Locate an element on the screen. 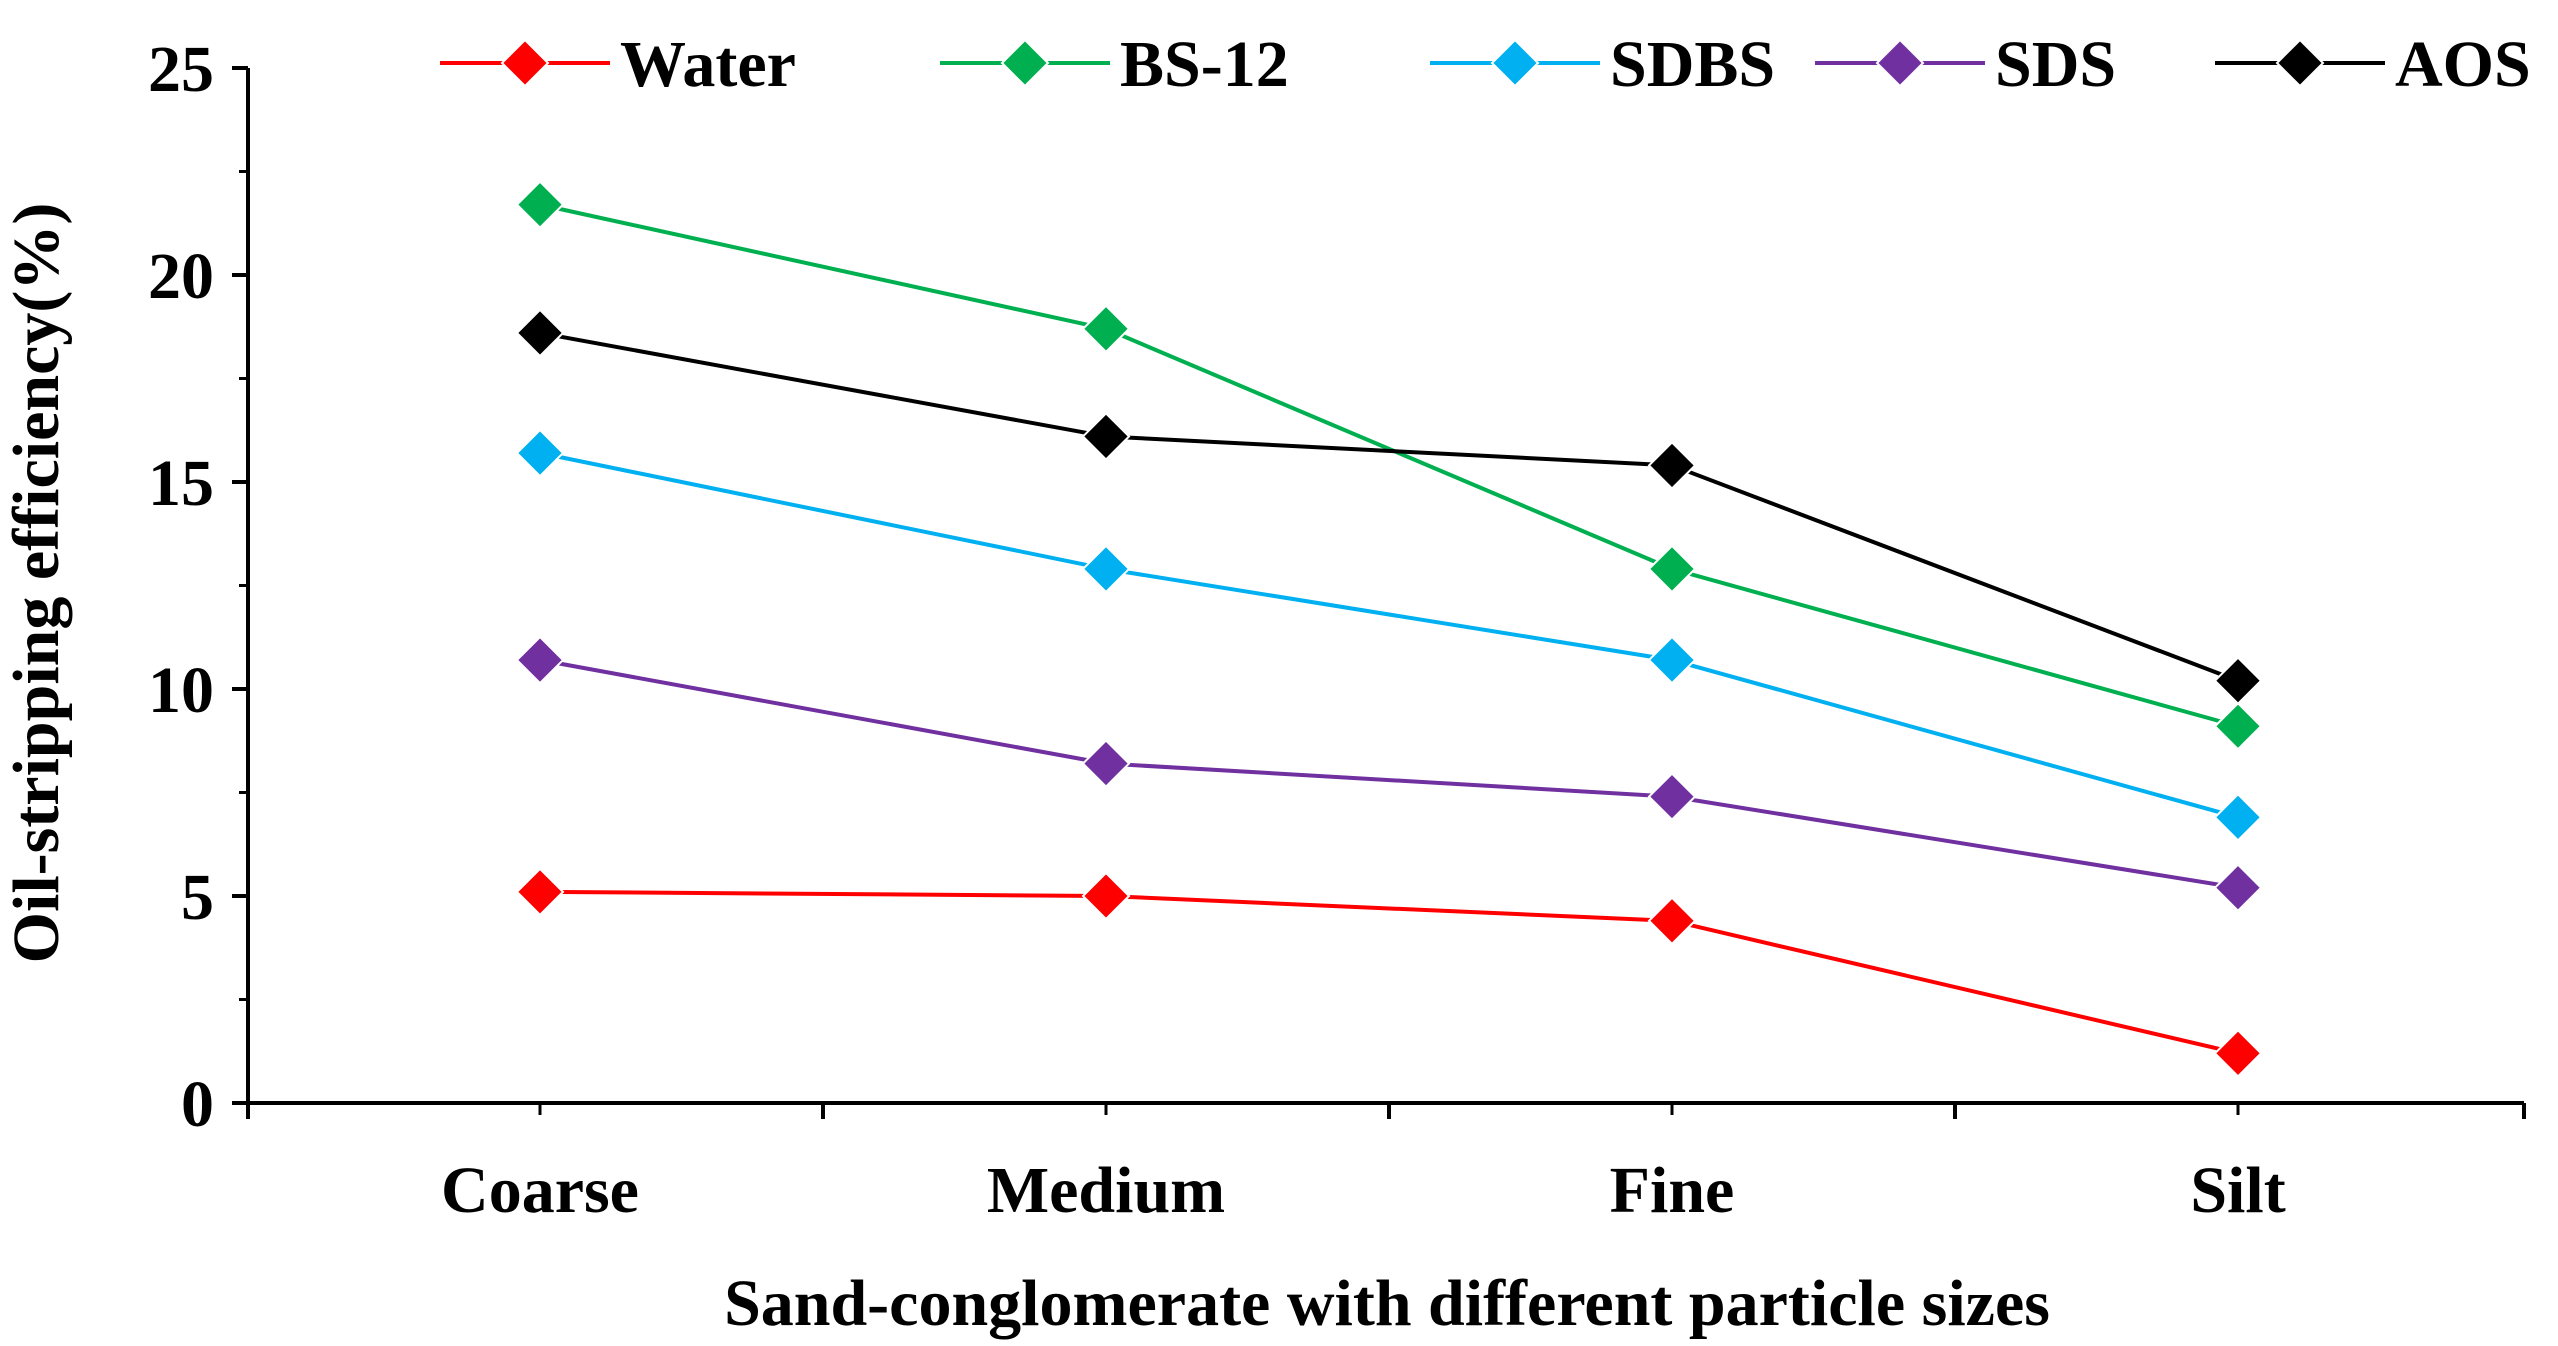 The image size is (2558, 1346). legend-entry-sdbs: SDBS is located at coordinates (1602, 64).